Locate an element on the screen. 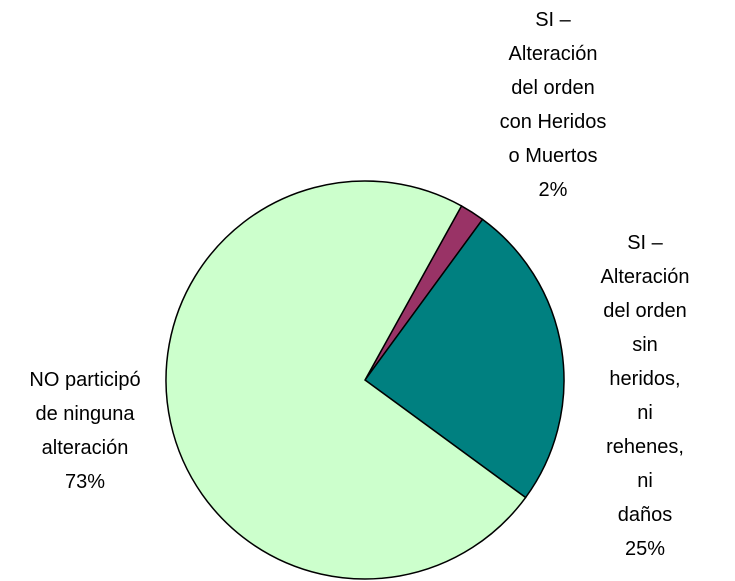  value-label: 73% is located at coordinates (85, 482).